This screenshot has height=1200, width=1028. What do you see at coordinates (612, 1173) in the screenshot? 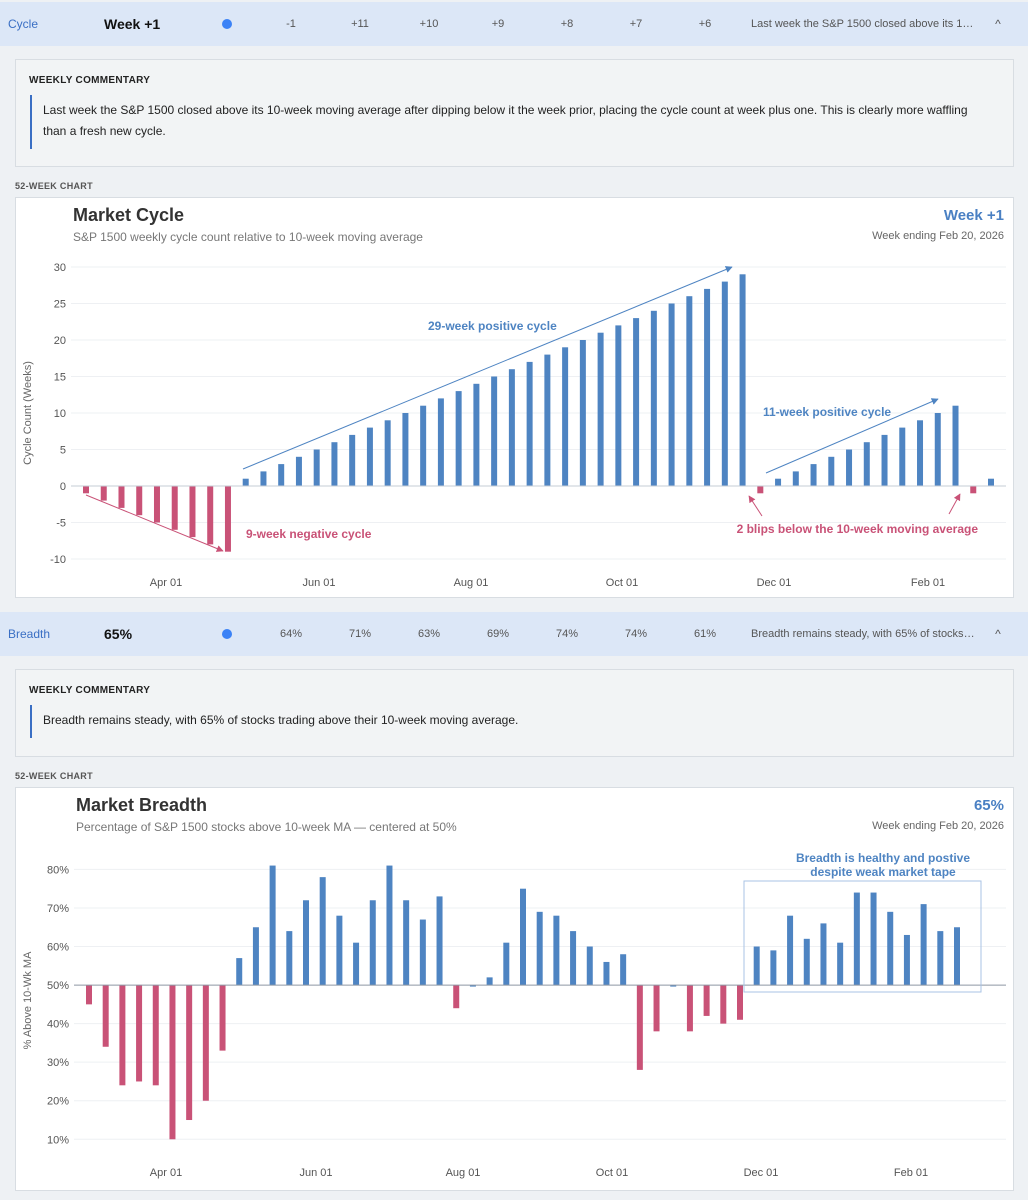
I see `x-tick-label: Oct 01` at bounding box center [612, 1173].